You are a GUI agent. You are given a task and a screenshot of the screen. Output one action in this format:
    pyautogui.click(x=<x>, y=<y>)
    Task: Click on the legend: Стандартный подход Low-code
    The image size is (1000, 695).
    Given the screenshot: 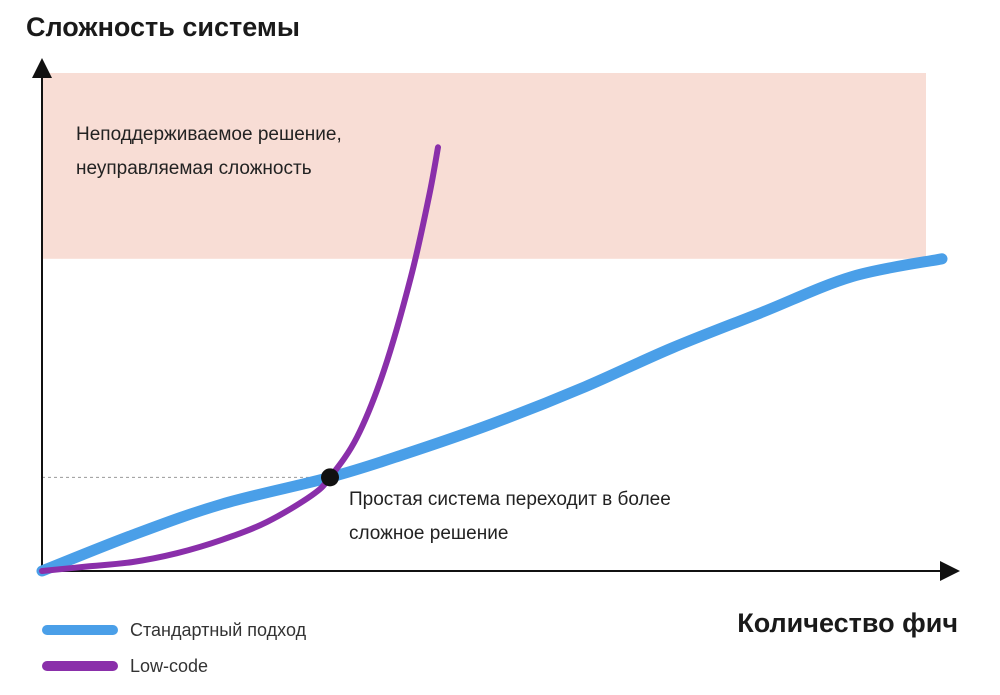 What is the action you would take?
    pyautogui.click(x=174, y=648)
    